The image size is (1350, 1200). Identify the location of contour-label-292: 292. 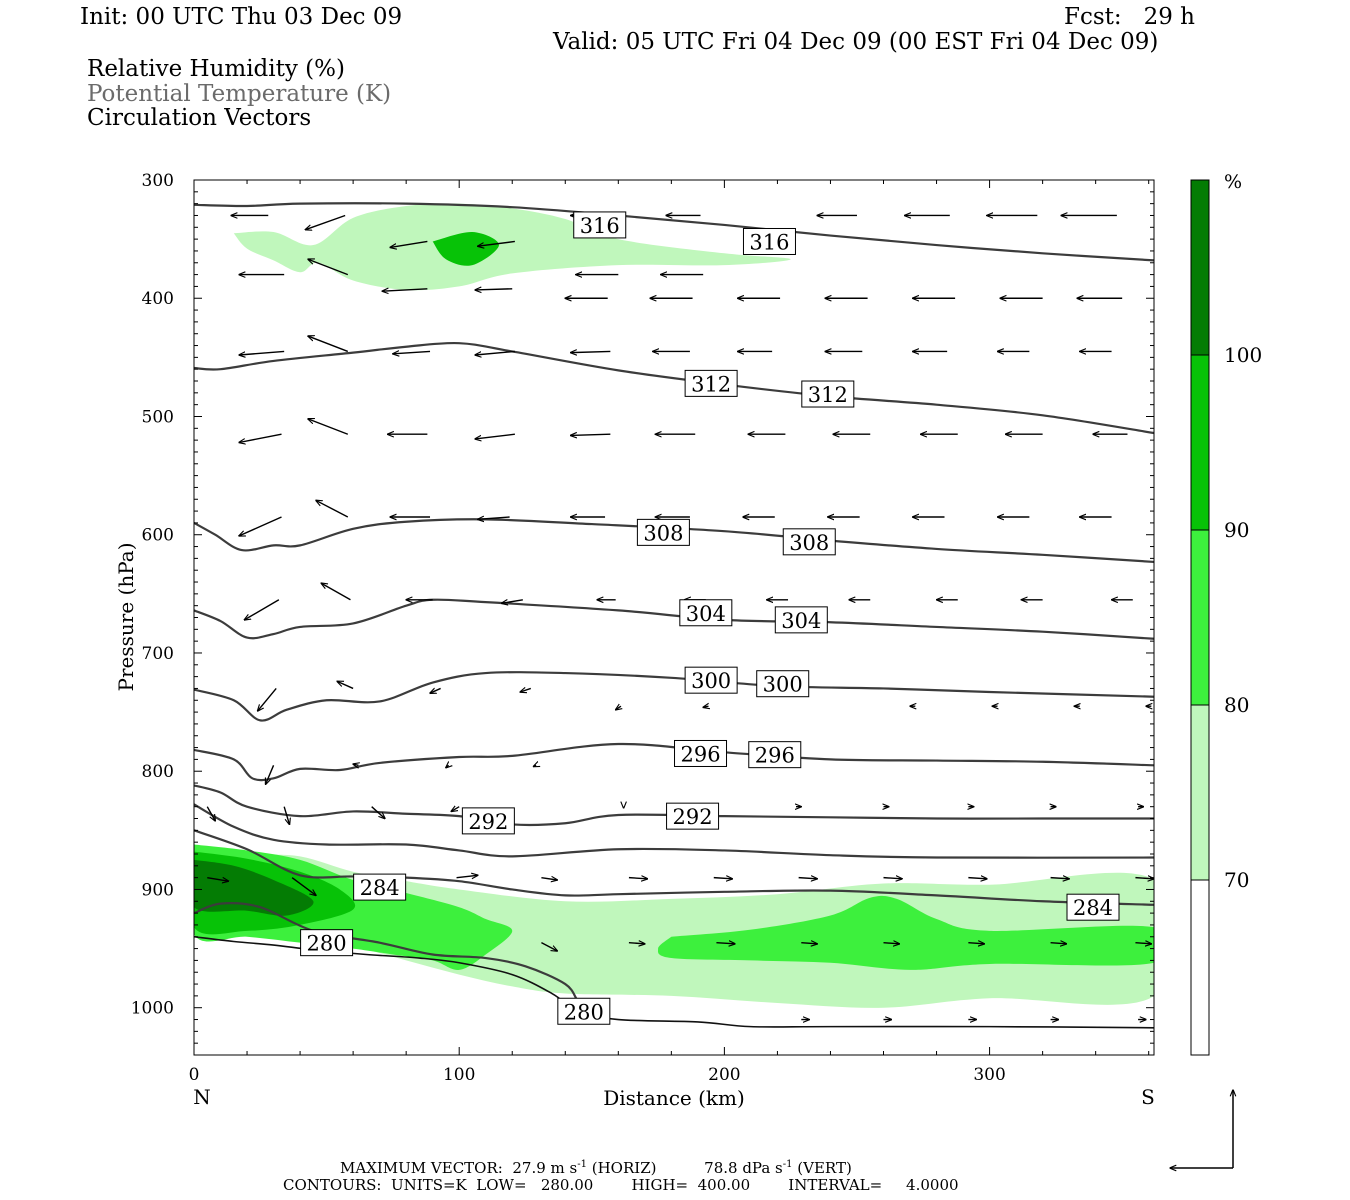
(693, 817).